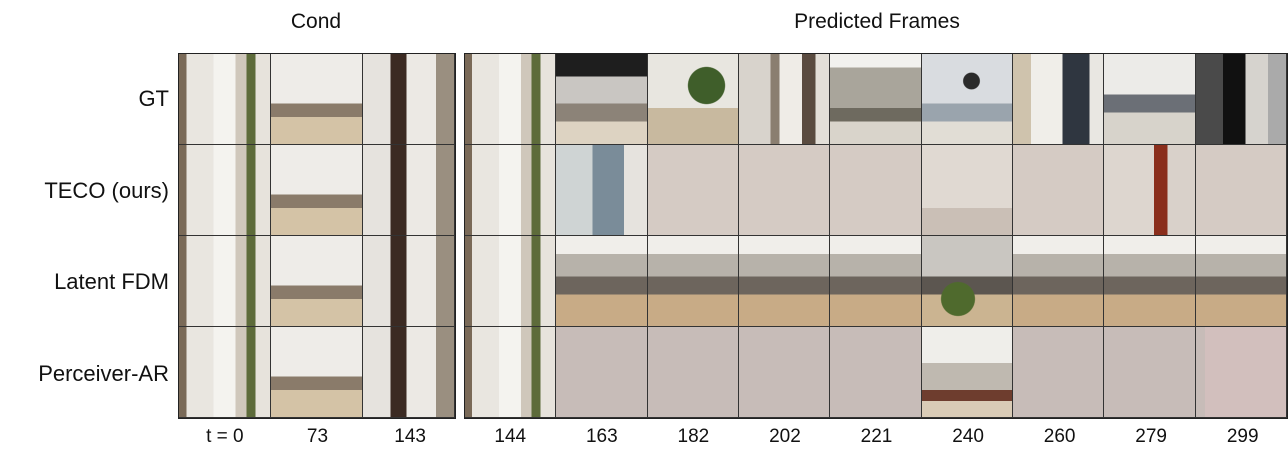 The height and width of the screenshot is (455, 1288). I want to click on cond-frame-r3-c0, so click(225, 372).